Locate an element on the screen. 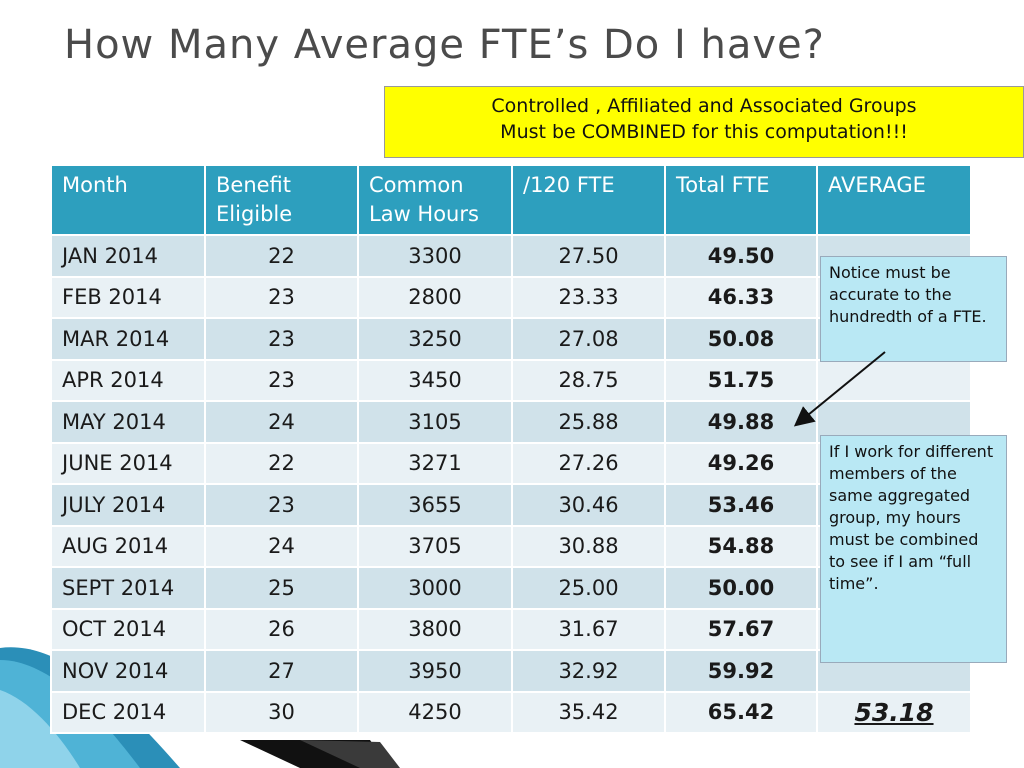 The width and height of the screenshot is (1024, 768). cell-average: 53.18 is located at coordinates (894, 712).